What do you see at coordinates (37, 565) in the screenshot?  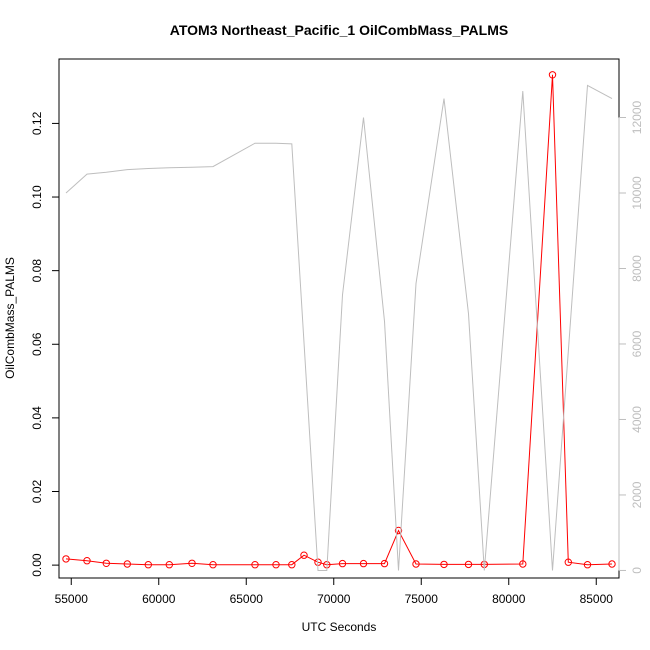 I see `y-tick-label: 0.00` at bounding box center [37, 565].